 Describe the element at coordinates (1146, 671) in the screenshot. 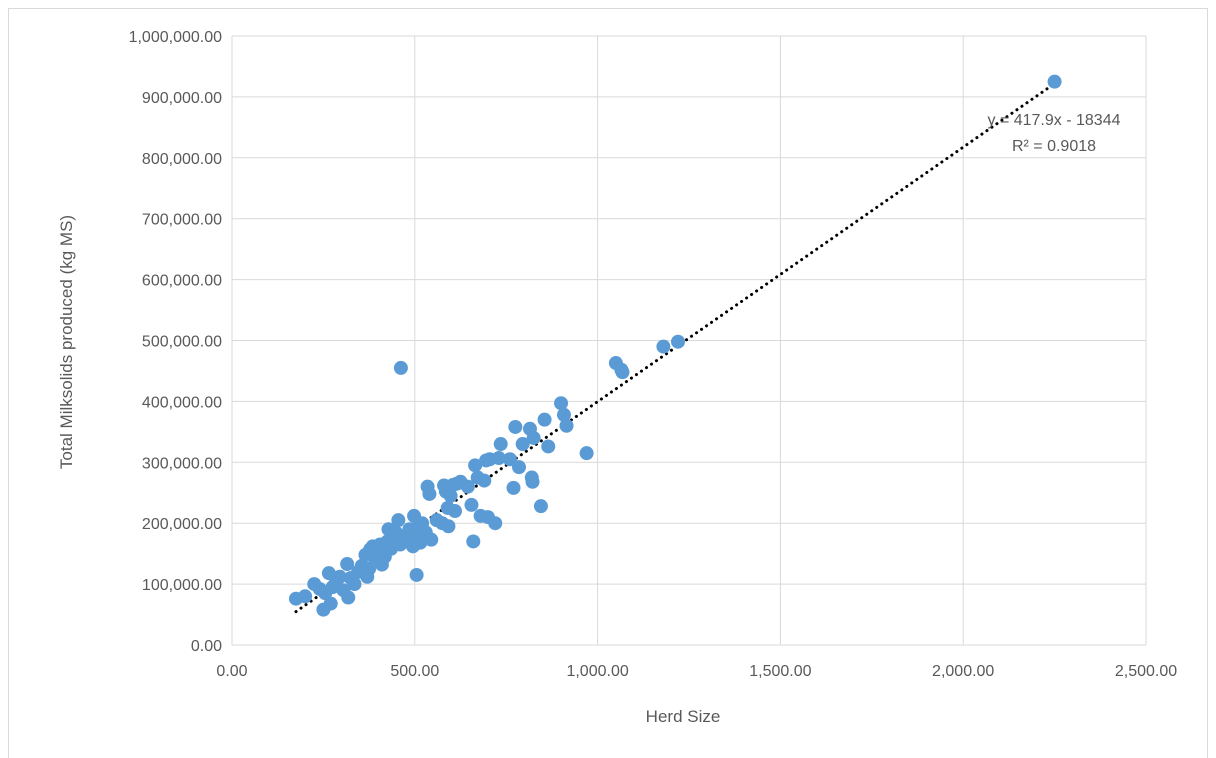

I see `x-tick-label: 2,500.00` at that location.